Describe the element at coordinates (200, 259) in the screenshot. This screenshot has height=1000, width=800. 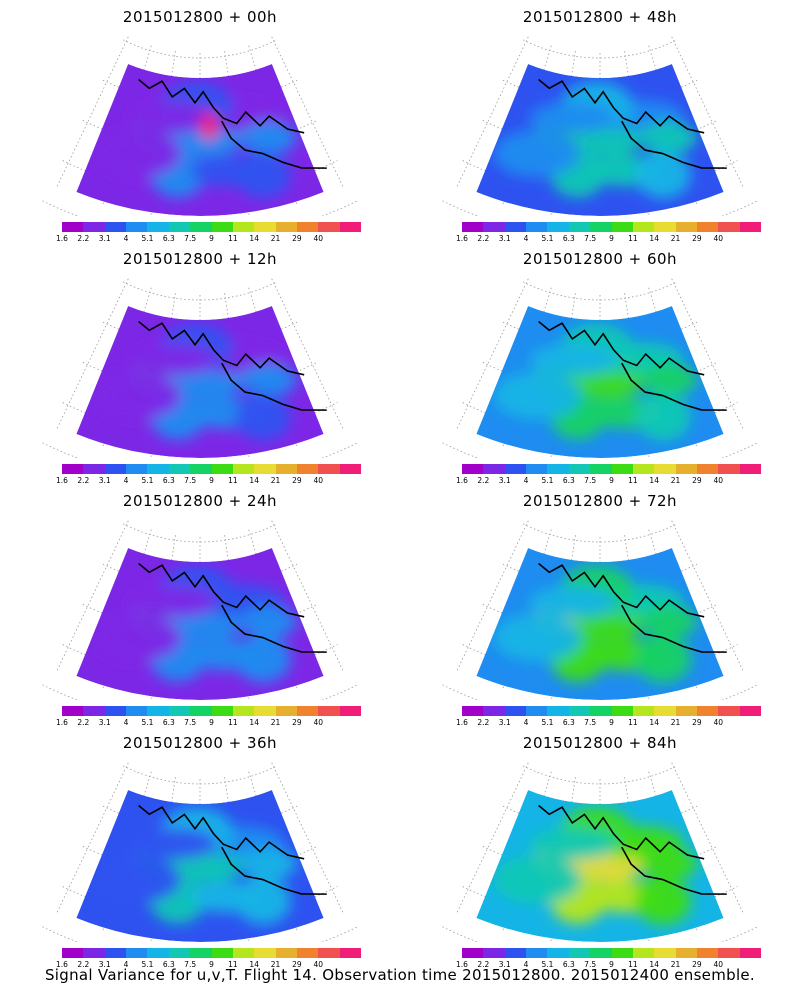
I see `panel-title: 2015012800 + 12h` at that location.